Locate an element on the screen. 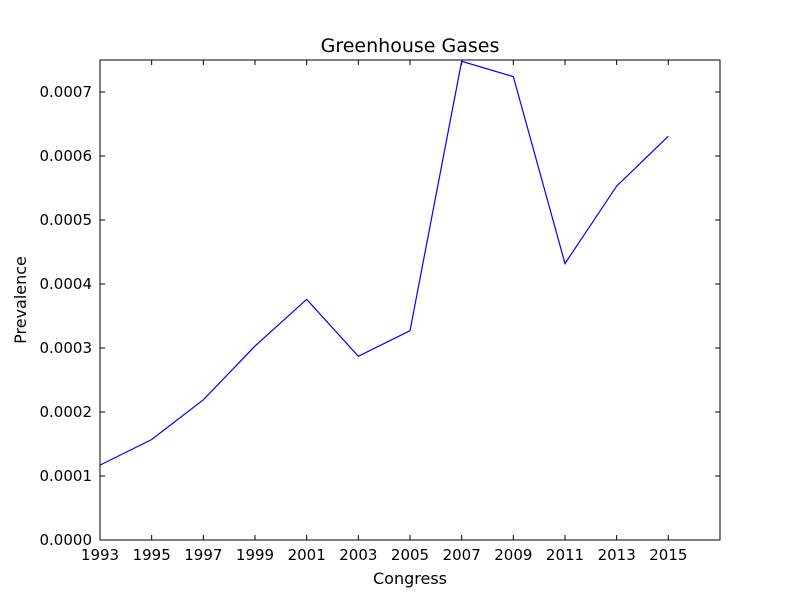 This screenshot has width=800, height=600. y-tick-label: 0.0007 is located at coordinates (66, 92).